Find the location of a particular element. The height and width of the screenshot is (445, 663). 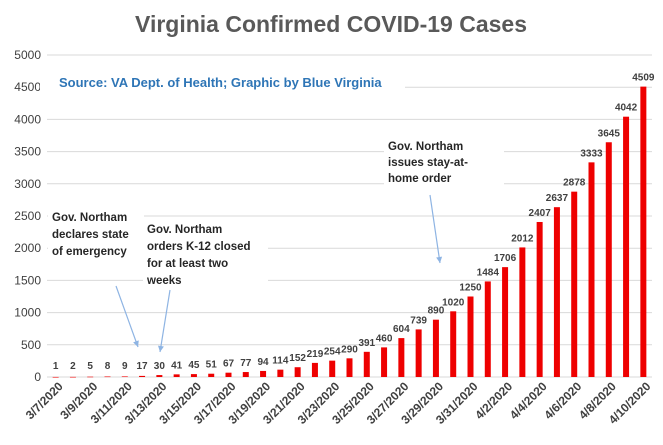

data-label: 8 is located at coordinates (108, 366).